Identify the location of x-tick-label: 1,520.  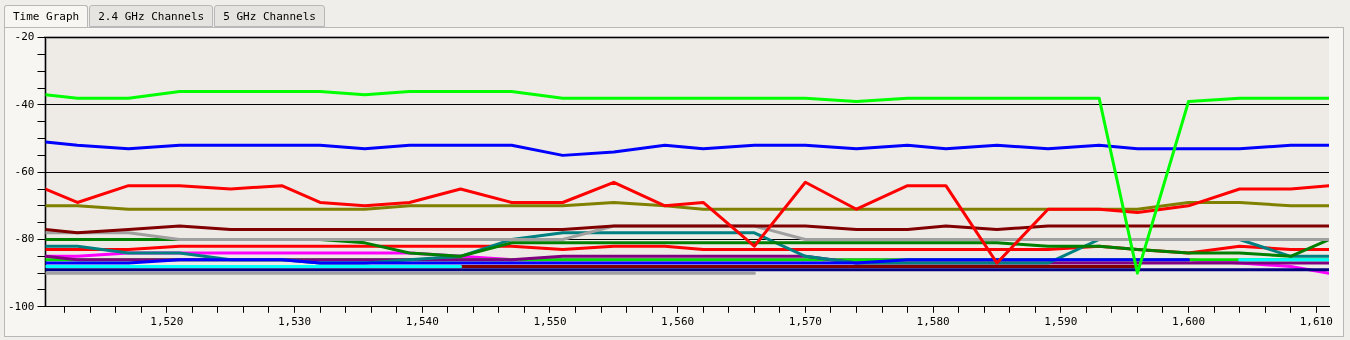
(167, 322).